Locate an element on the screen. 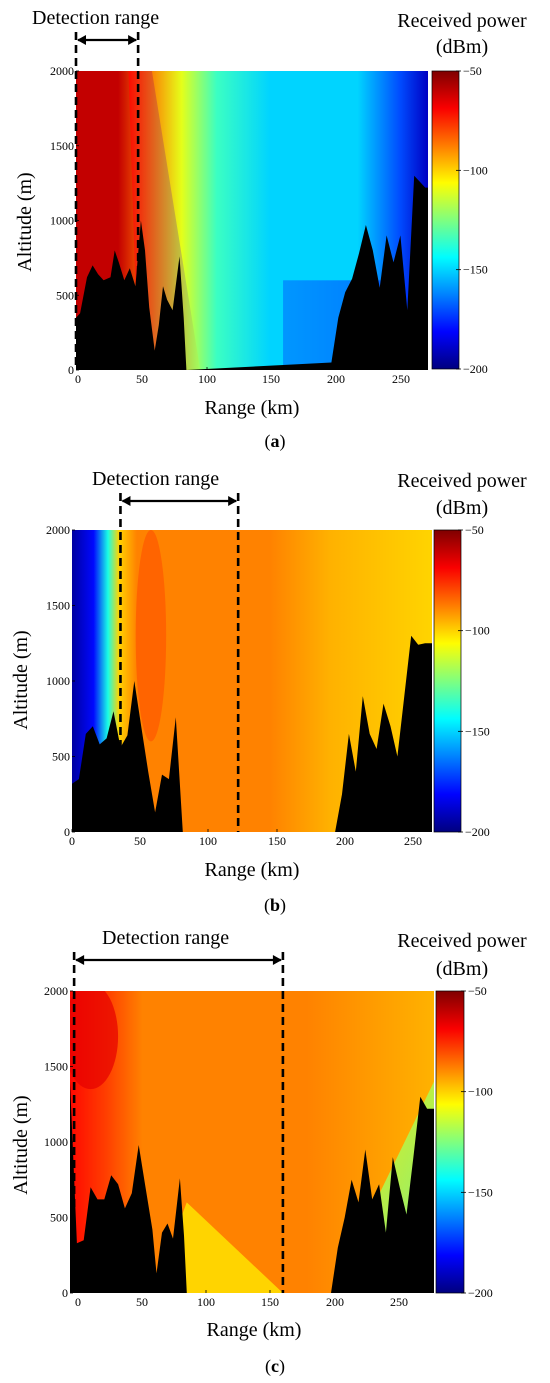 The width and height of the screenshot is (550, 1383). colorbar-title-line2-a: (dBm) is located at coordinates (462, 47).